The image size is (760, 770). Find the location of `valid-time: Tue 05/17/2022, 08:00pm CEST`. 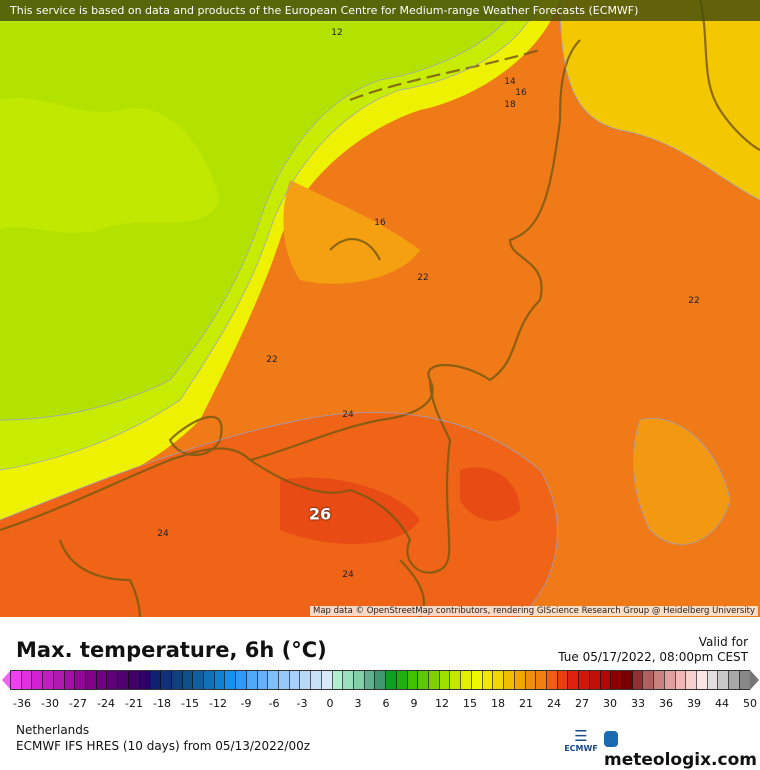

valid-time: Tue 05/17/2022, 08:00pm CEST is located at coordinates (653, 657).